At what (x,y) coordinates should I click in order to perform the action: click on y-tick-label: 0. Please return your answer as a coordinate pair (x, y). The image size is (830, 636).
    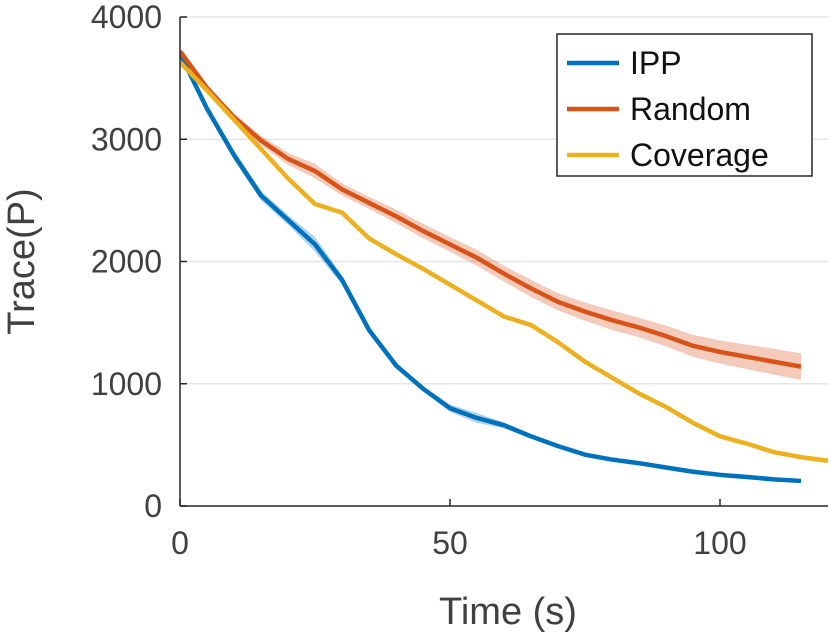
    Looking at the image, I should click on (153, 506).